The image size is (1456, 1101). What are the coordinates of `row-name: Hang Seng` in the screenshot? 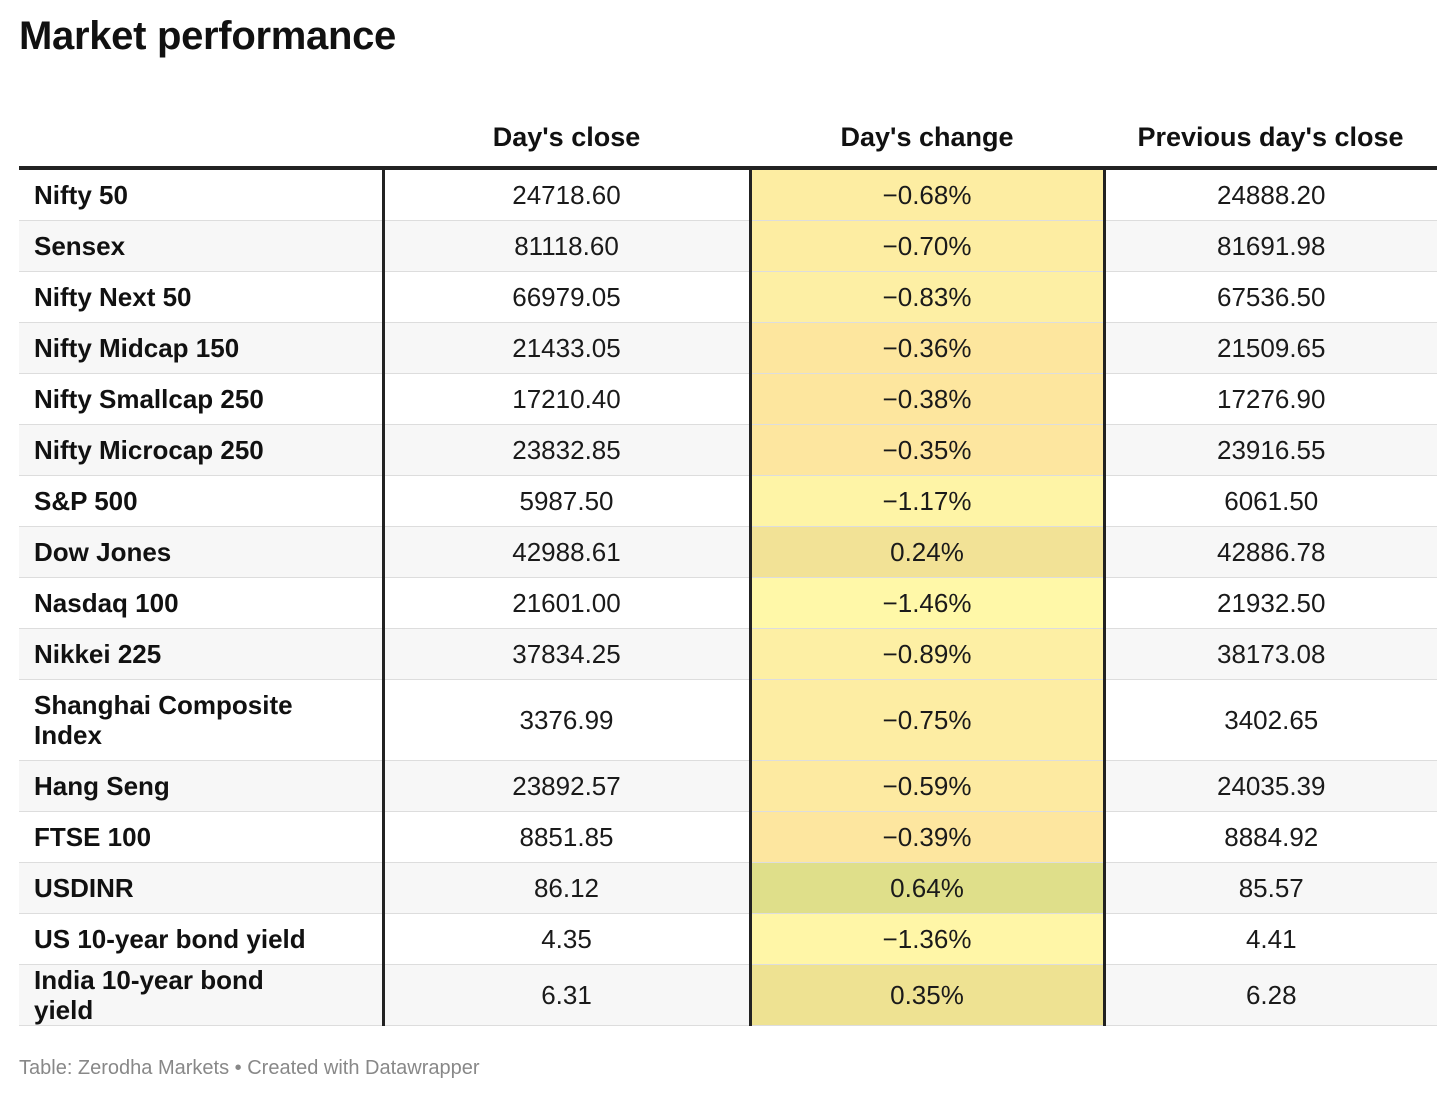 It's located at (102, 786).